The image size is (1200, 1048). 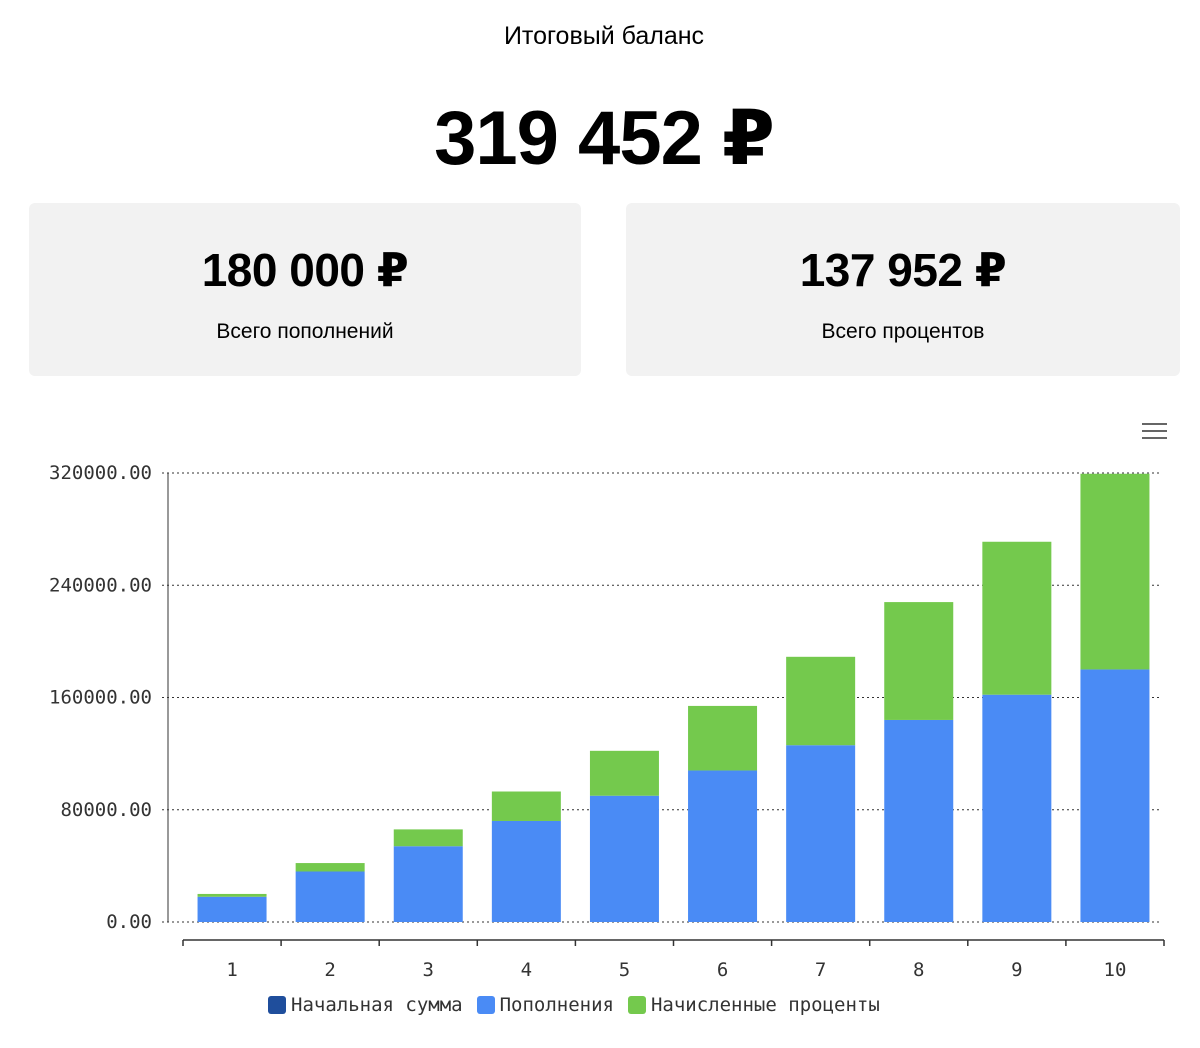 What do you see at coordinates (231, 970) in the screenshot?
I see `x-tick-label: 1` at bounding box center [231, 970].